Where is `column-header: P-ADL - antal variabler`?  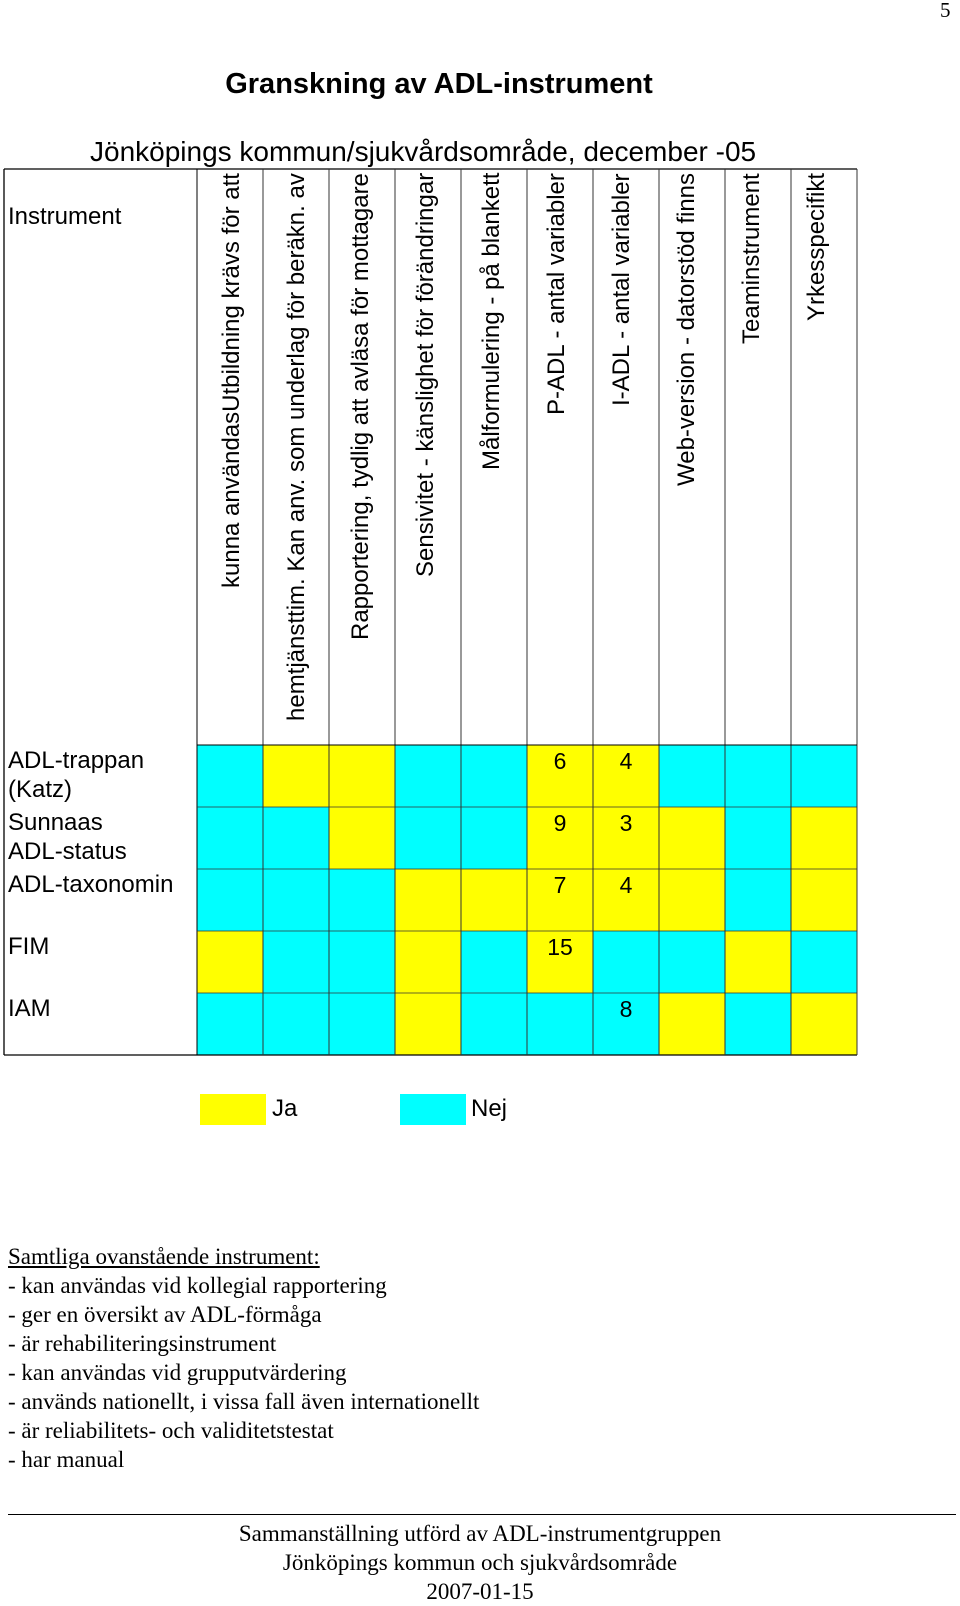 column-header: P-ADL - antal variabler is located at coordinates (556, 294).